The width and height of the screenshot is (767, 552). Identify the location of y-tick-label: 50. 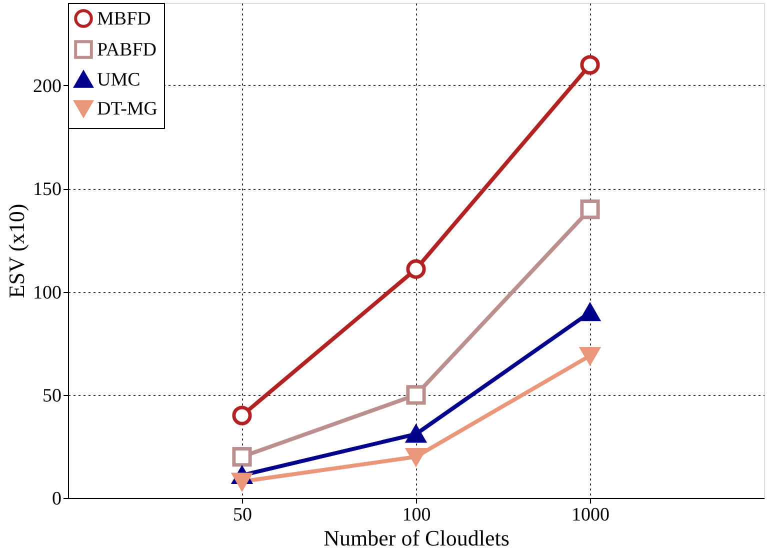
(52, 395).